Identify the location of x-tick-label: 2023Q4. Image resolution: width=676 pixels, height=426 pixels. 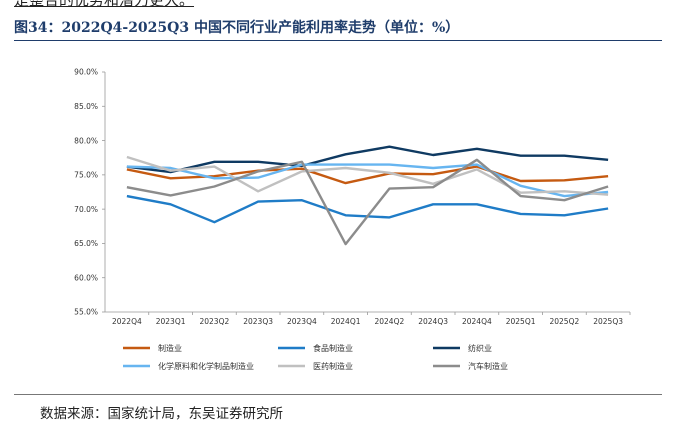
(302, 321).